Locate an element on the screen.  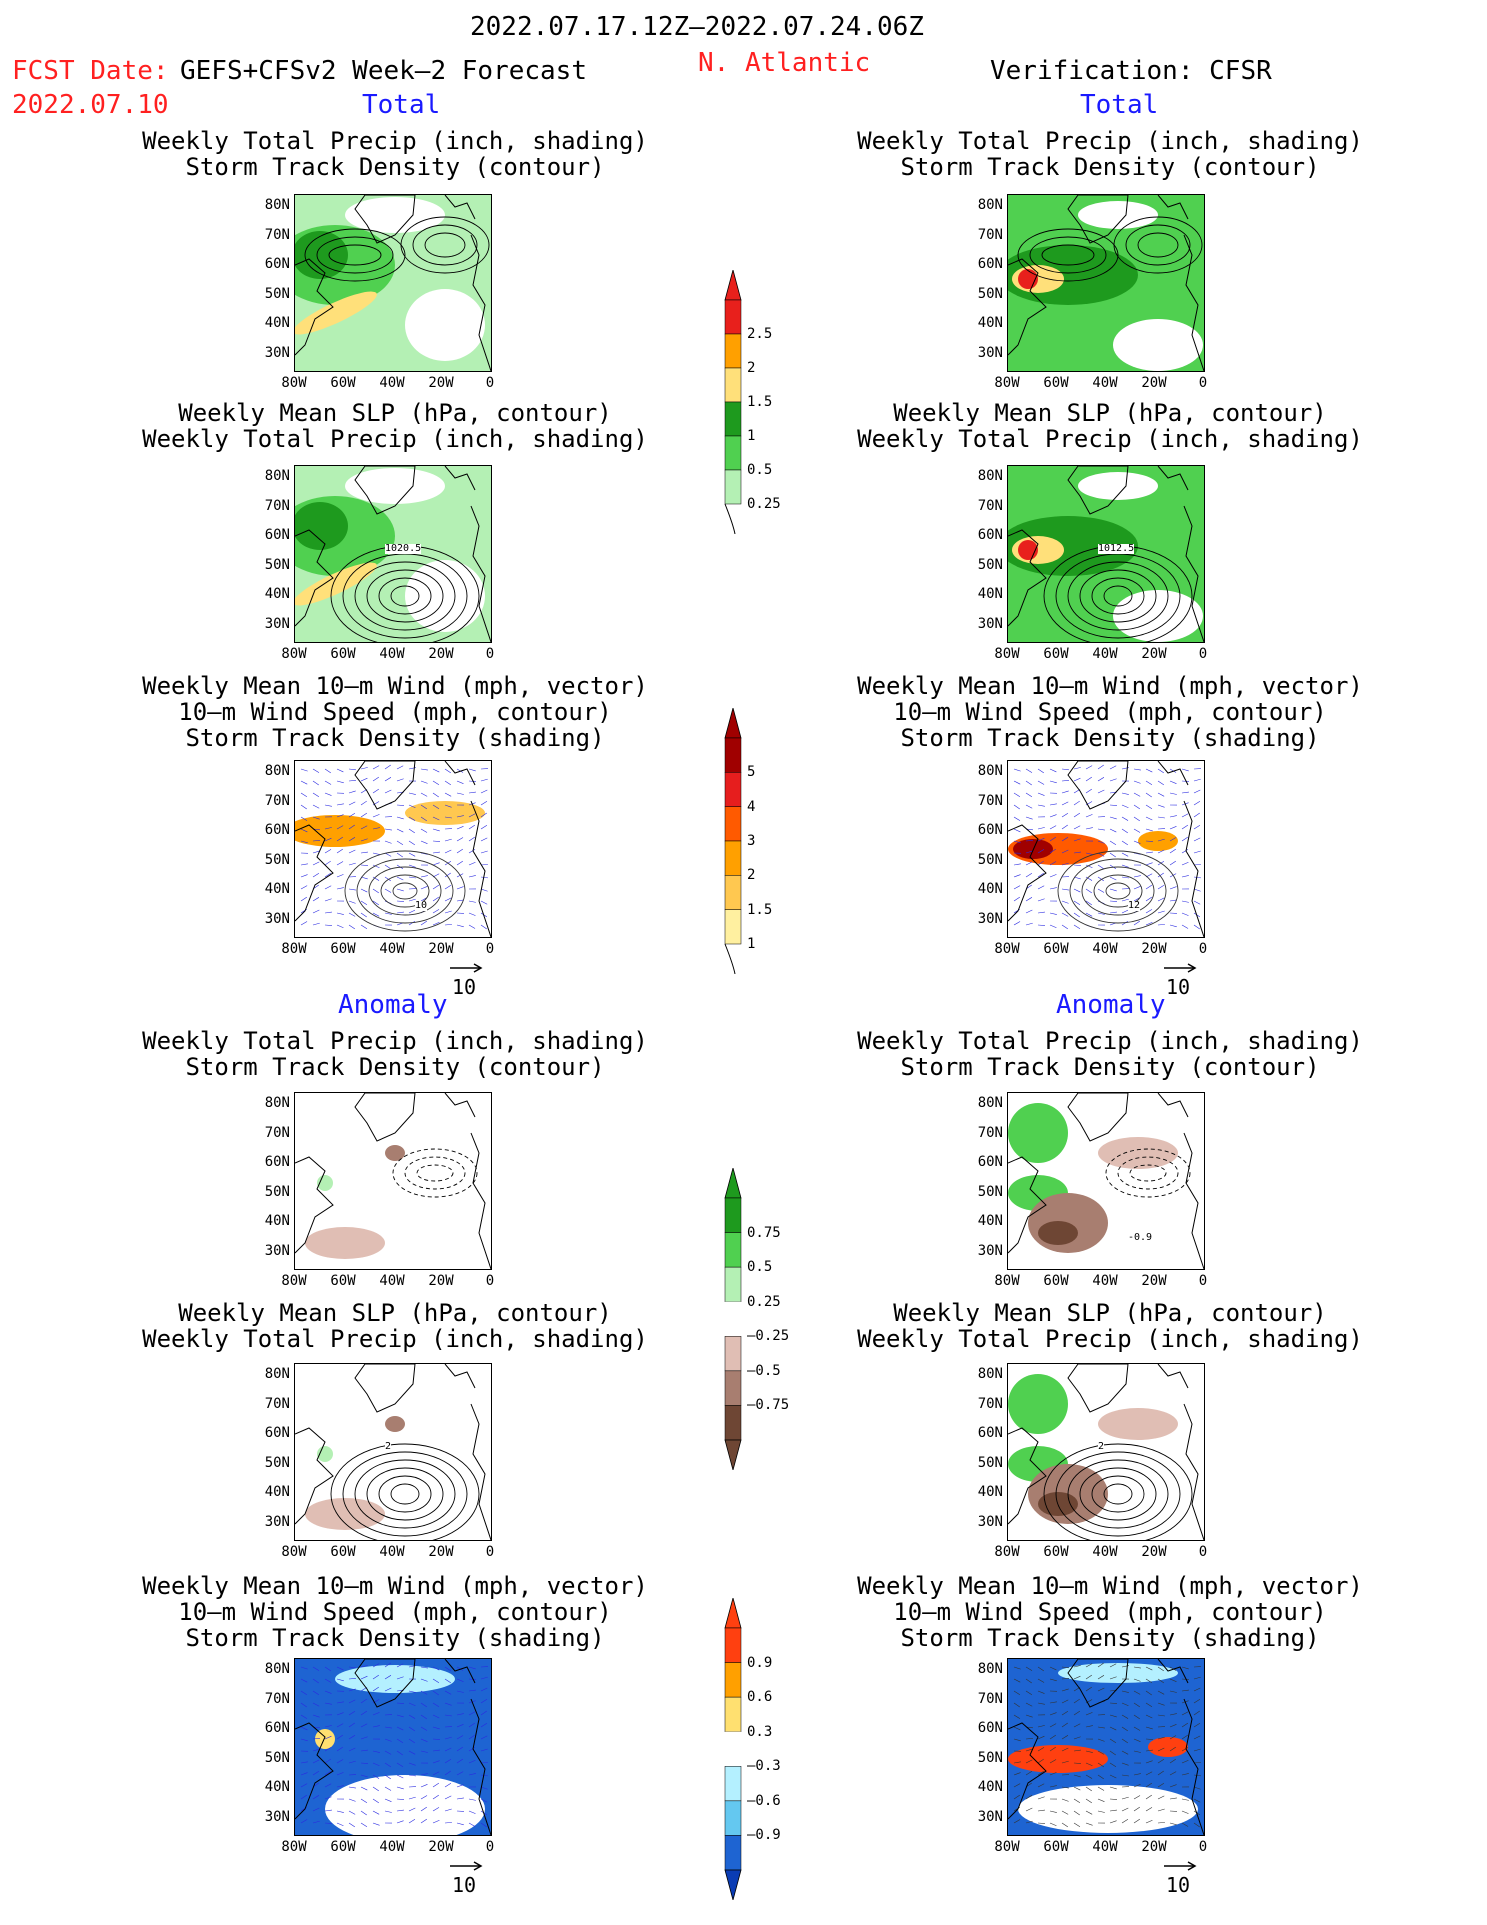
map-anom-verif-slp-precip: 2 is located at coordinates (1106, 1452).